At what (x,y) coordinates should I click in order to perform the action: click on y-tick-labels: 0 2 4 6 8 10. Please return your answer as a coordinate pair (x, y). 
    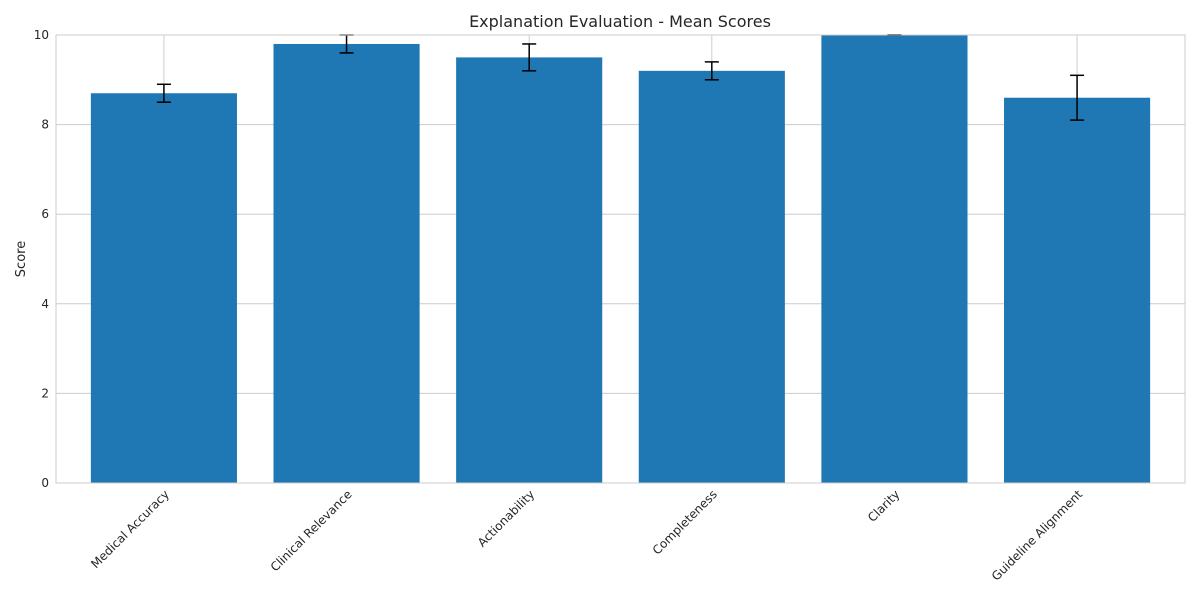
    Looking at the image, I should click on (41, 259).